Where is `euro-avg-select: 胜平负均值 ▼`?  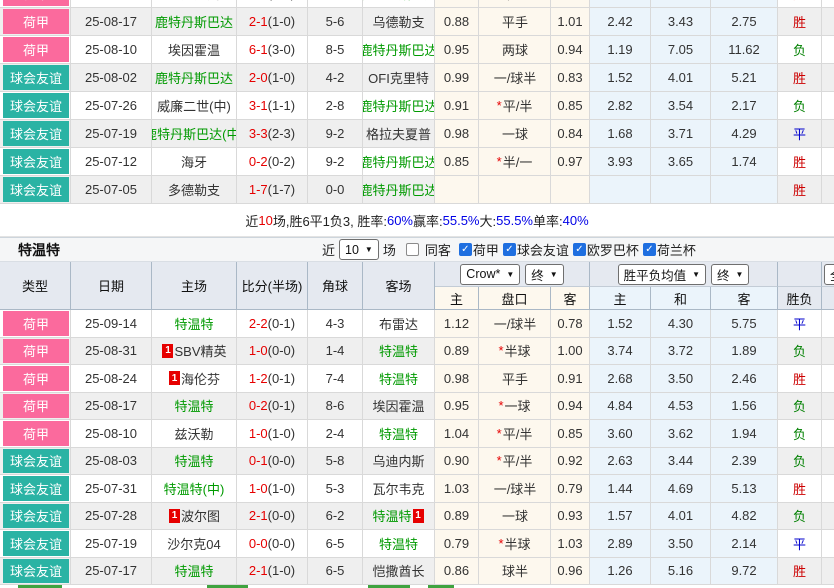
euro-avg-select: 胜平负均值 ▼ is located at coordinates (661, 274).